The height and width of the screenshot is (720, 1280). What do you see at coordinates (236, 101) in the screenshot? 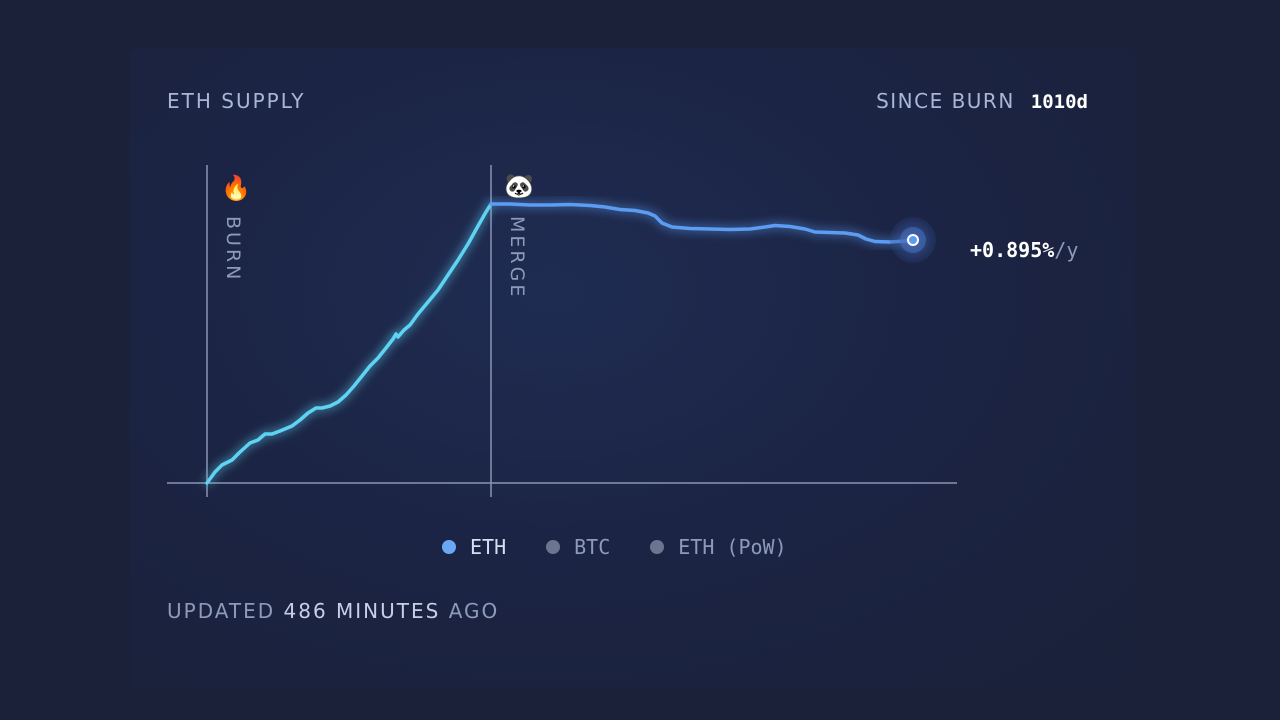
I see `chart-title: ETH SUPPLY` at bounding box center [236, 101].